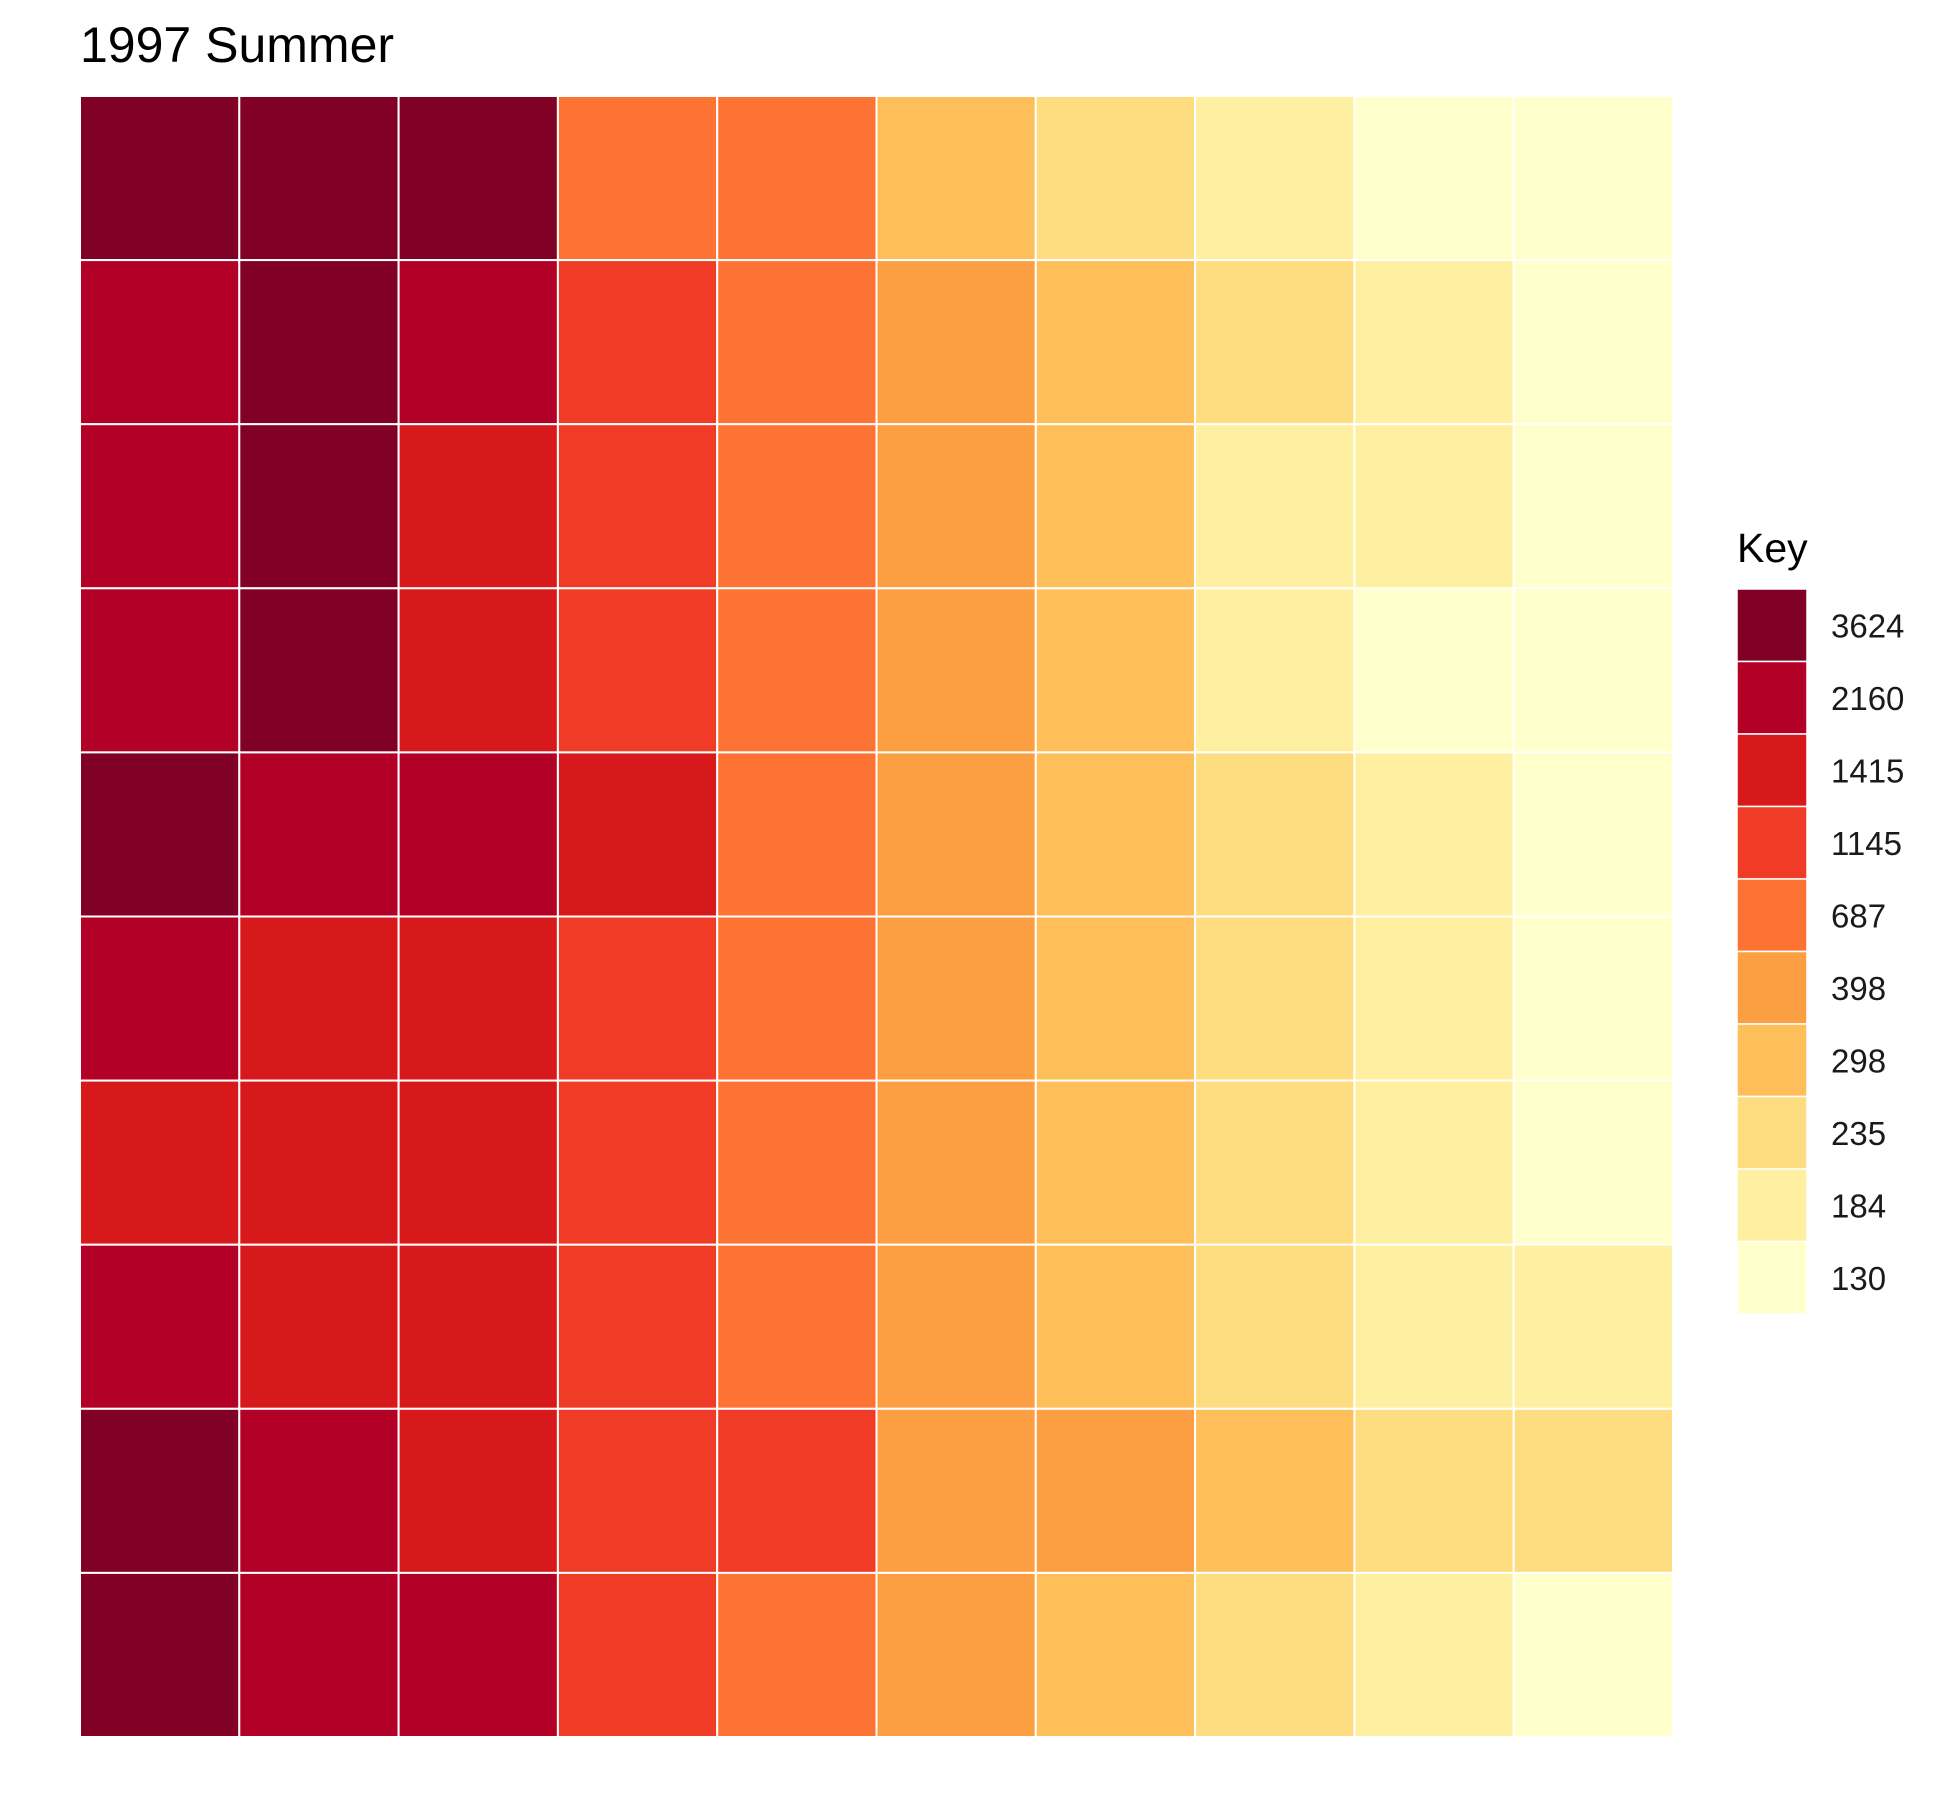 Image resolution: width=1949 pixels, height=1803 pixels. Describe the element at coordinates (1820, 951) in the screenshot. I see `legend: 3624 2160 1415 1145 687 398 298 235 184 130` at that location.